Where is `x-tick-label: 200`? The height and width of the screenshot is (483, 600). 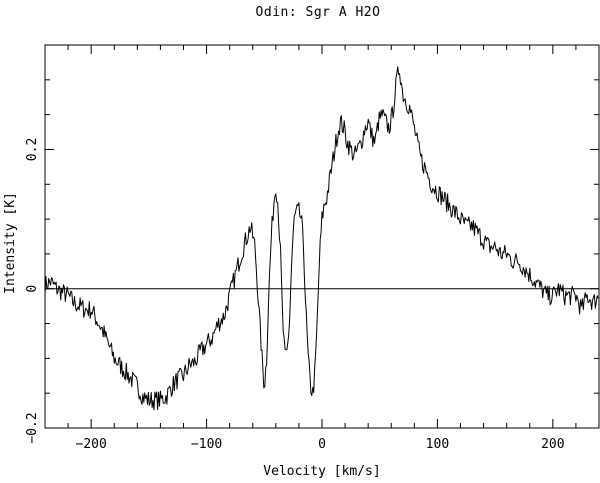
x-tick-label: 200 is located at coordinates (552, 444).